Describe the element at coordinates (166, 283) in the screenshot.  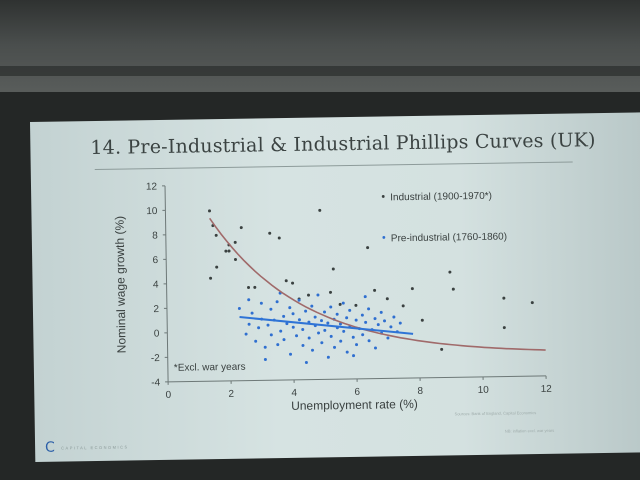
I see `y-axis-line` at that location.